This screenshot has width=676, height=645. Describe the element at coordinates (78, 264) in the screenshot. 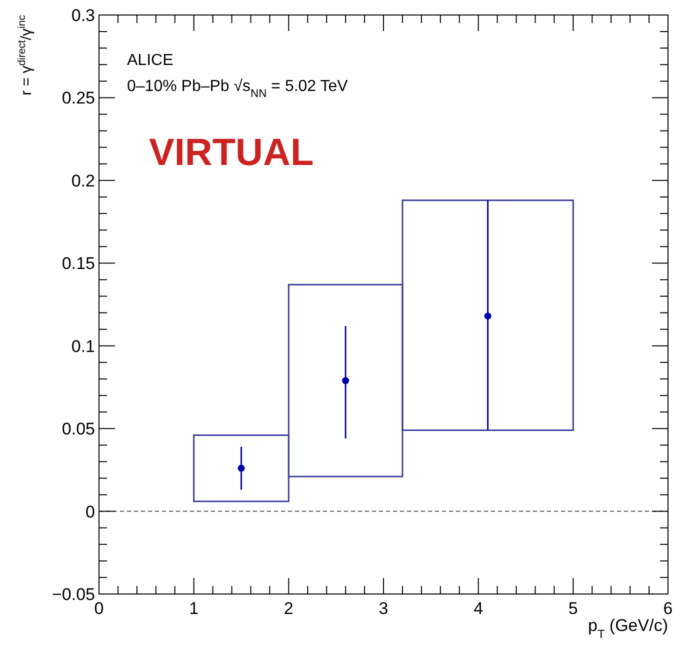

I see `y-tick-label: 0.15` at that location.